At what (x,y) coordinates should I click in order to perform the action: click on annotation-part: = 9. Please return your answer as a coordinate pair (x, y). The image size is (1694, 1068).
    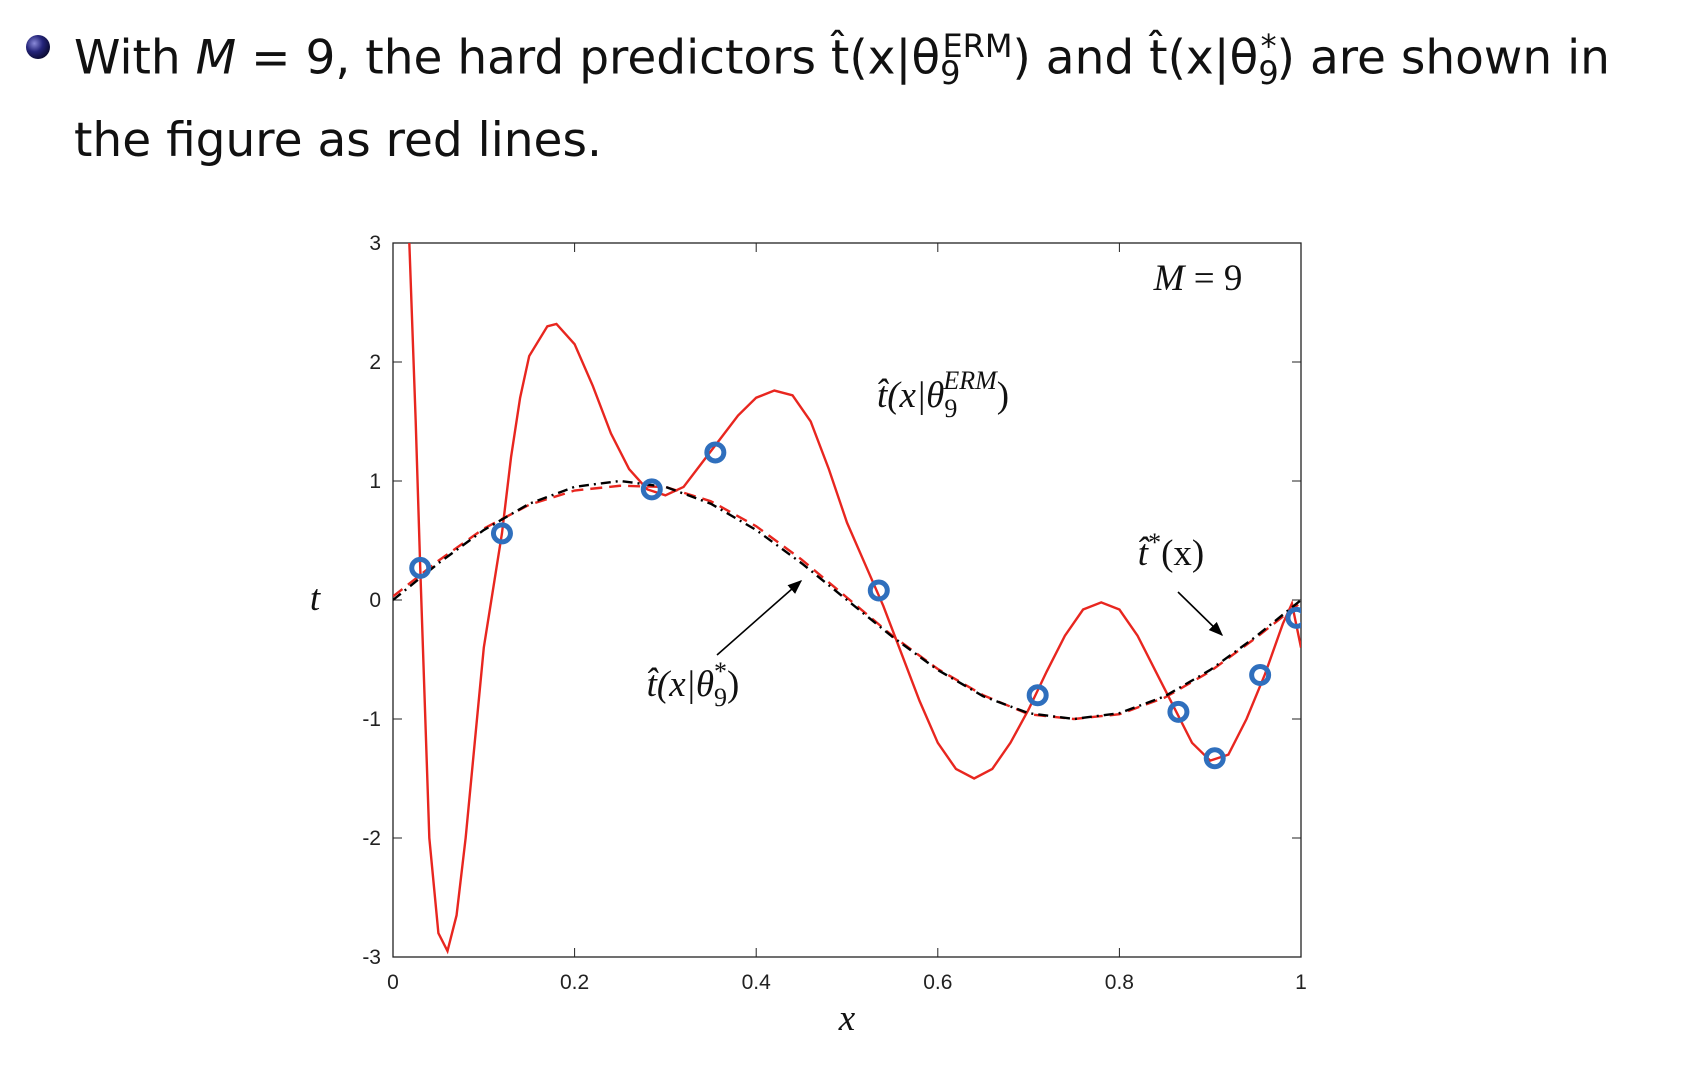
    Looking at the image, I should click on (1213, 278).